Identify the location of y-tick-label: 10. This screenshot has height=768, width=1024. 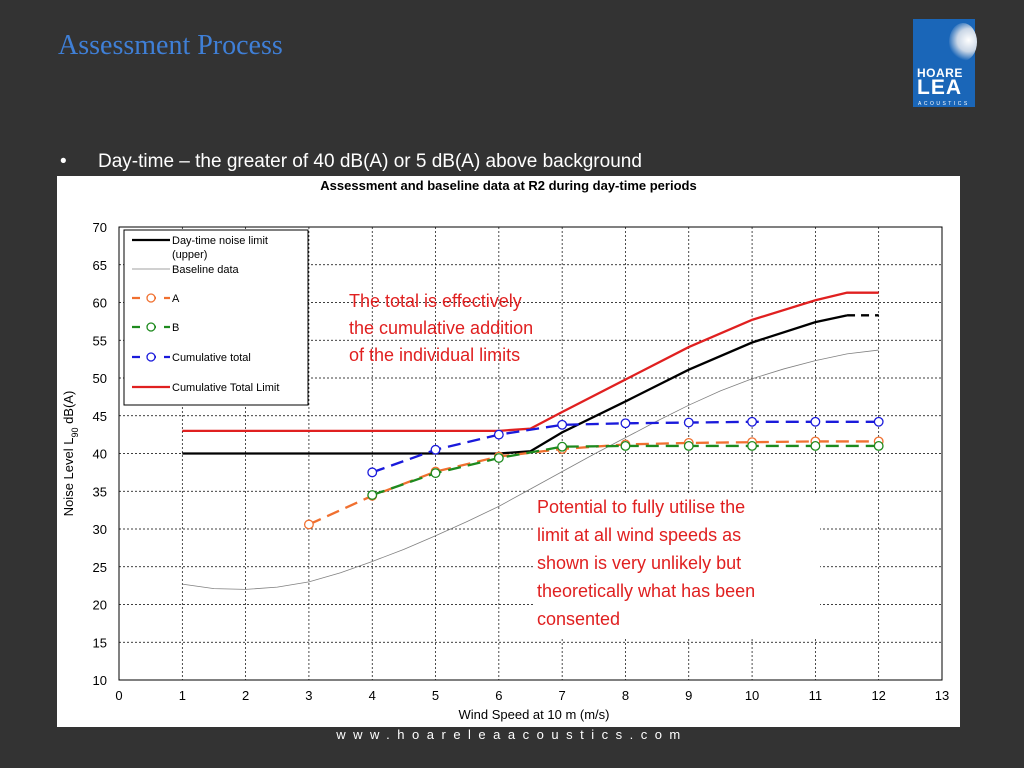
(100, 680).